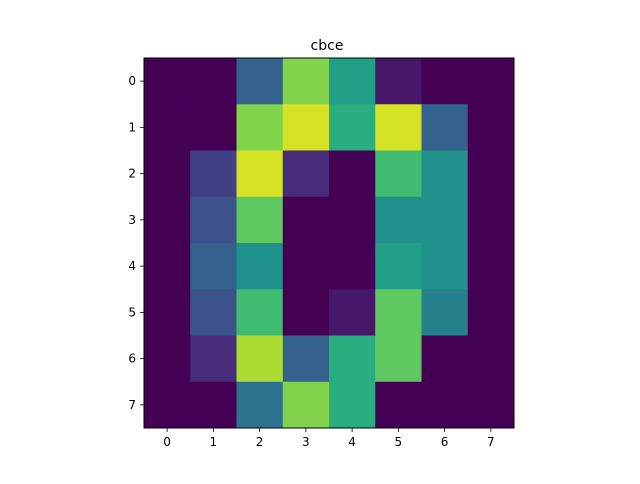  What do you see at coordinates (136, 243) in the screenshot?
I see `y-axis: 0 1 2 3 4 5 6 7` at bounding box center [136, 243].